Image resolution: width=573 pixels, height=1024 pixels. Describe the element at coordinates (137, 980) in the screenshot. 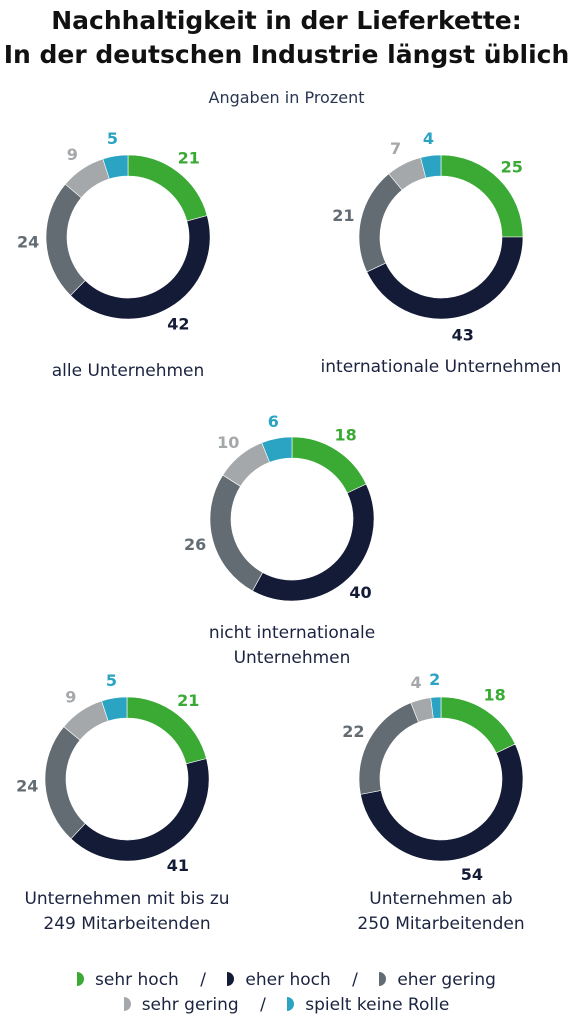

I see `legend-label: sehr hoch` at that location.